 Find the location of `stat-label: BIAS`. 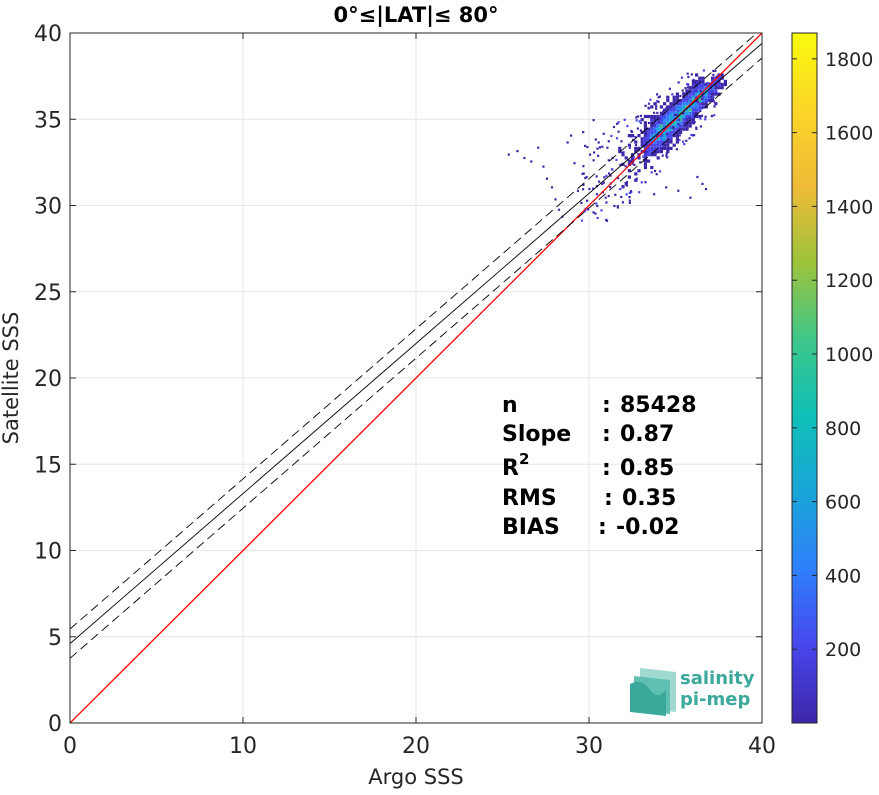

stat-label: BIAS is located at coordinates (531, 527).